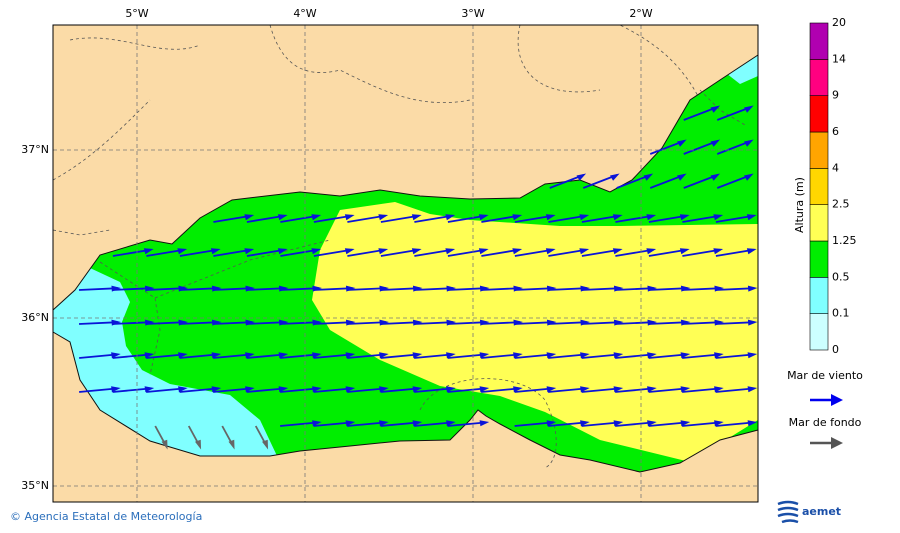 The height and width of the screenshot is (533, 900). I want to click on footer-credit: © Agencia Estatal de Meteorología, so click(106, 516).